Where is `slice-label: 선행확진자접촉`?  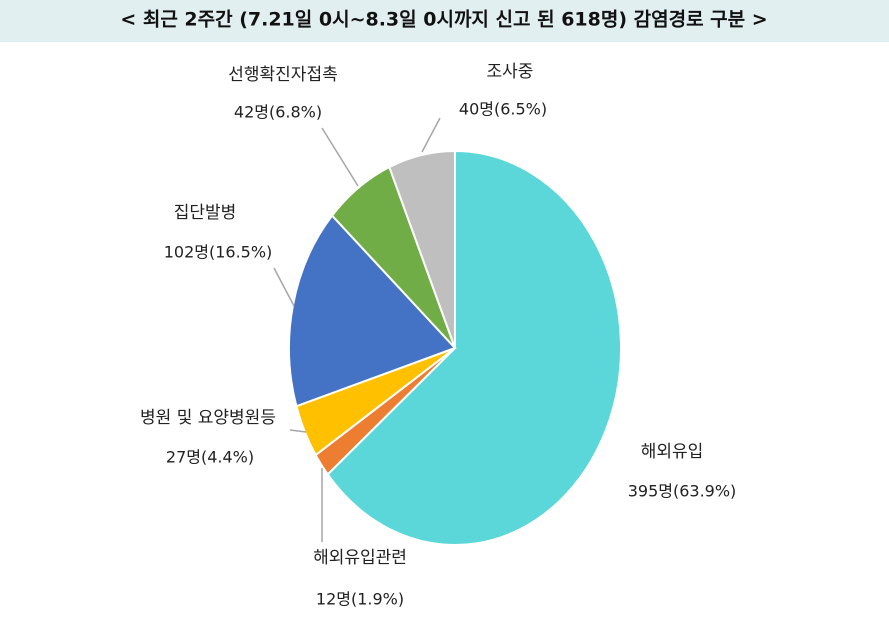
slice-label: 선행확진자접촉 is located at coordinates (282, 75).